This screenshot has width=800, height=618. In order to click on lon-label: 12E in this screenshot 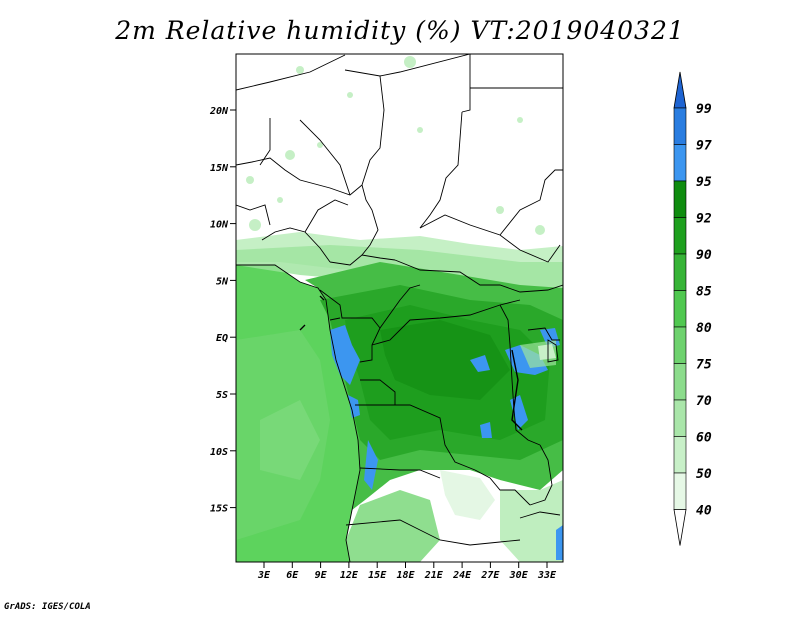, I will do `click(349, 575)`.